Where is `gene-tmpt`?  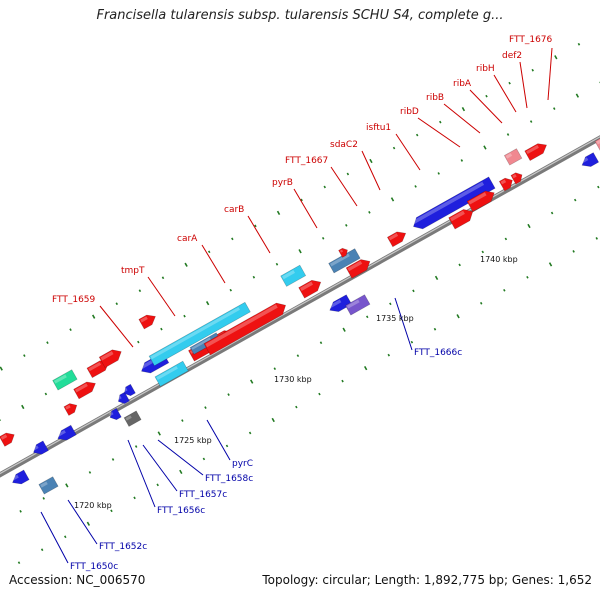 gene-tmpt is located at coordinates (148, 321).